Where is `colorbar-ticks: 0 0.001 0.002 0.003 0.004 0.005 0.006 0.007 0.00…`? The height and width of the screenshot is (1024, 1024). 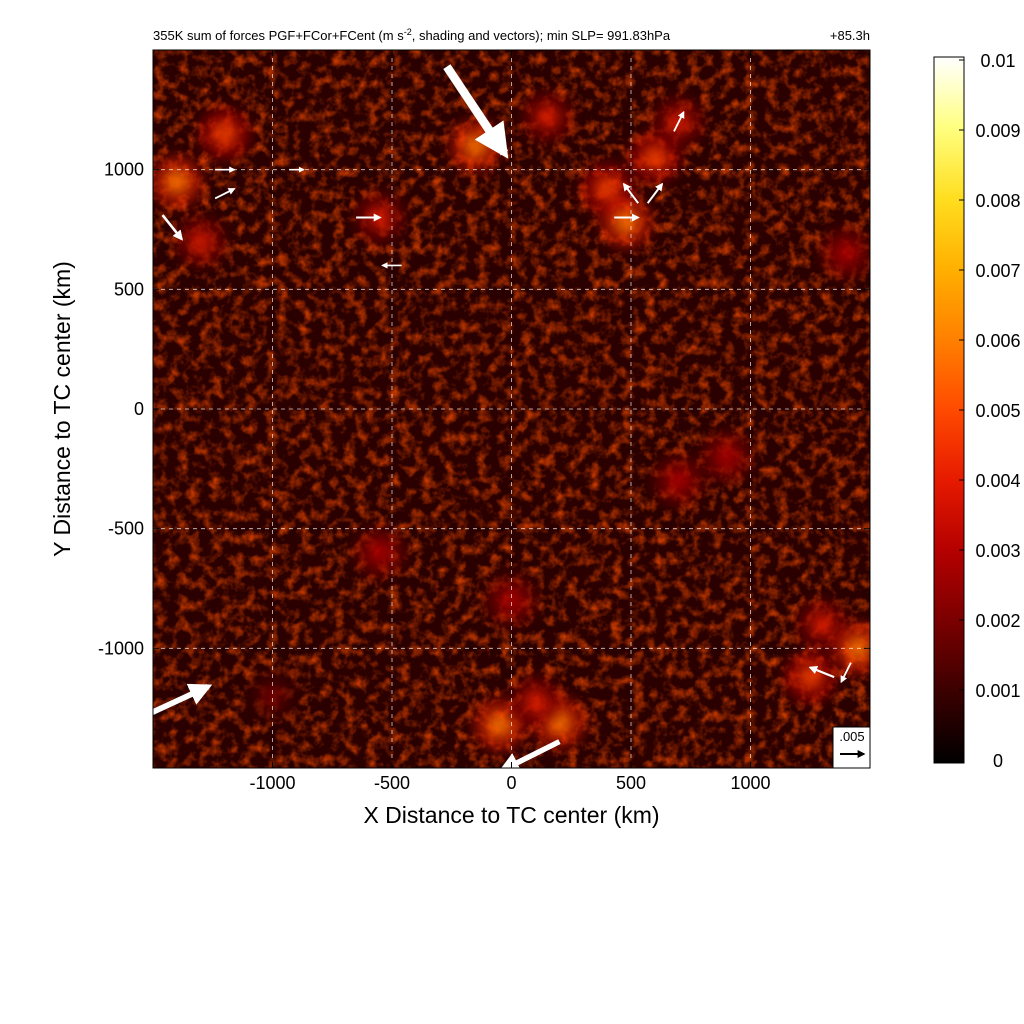
colorbar-ticks: 0 0.001 0.002 0.003 0.004 0.005 0.006 0.007 0.00… is located at coordinates (990, 411).